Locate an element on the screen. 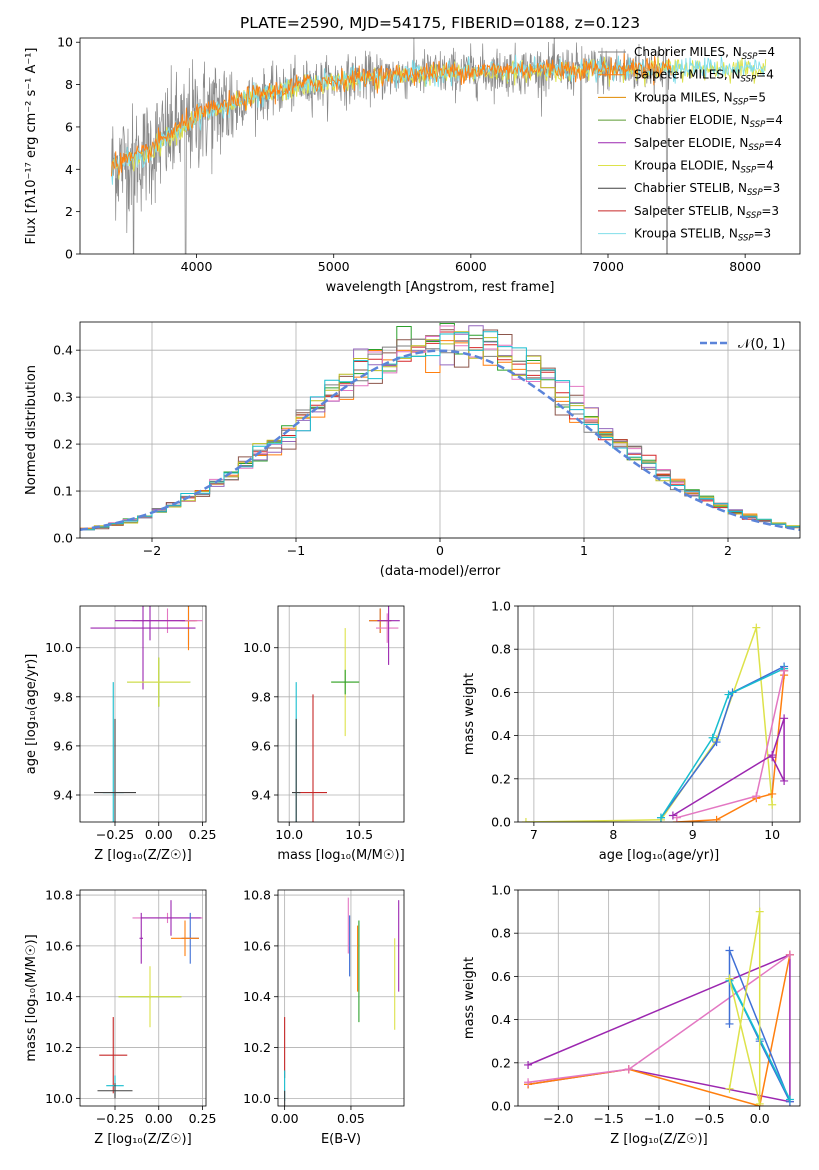  x-axis-label: wavelength [Angstrom, rest frame] is located at coordinates (440, 287).